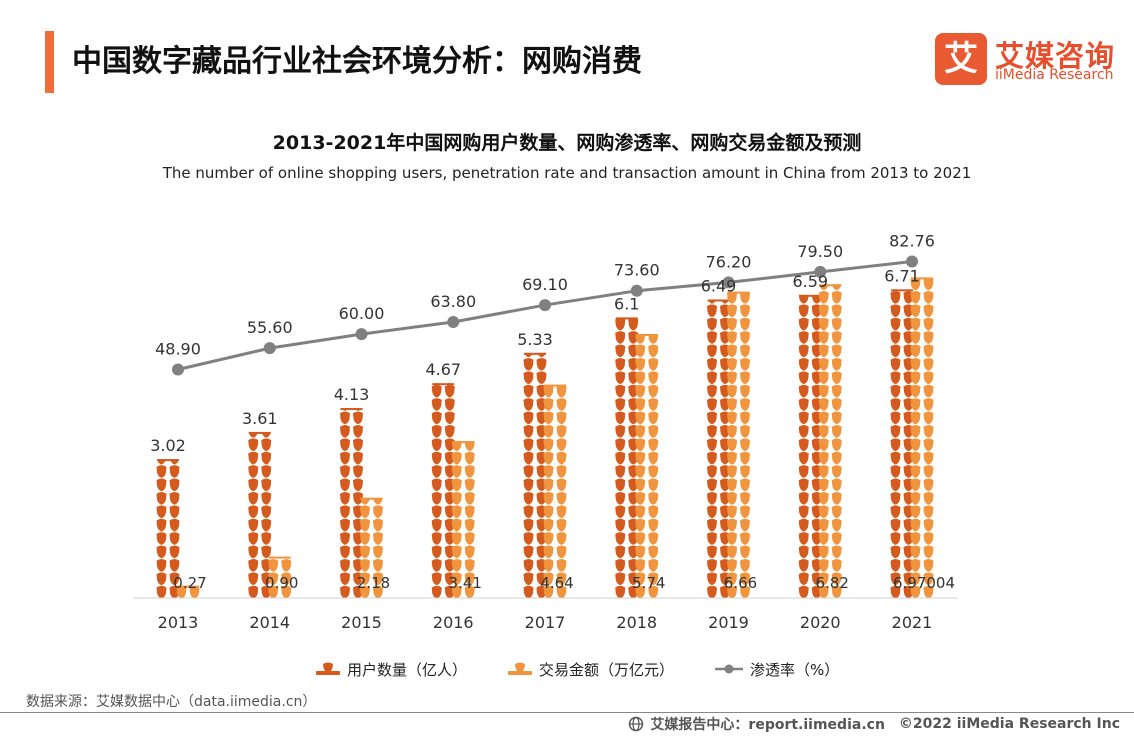 Image resolution: width=1134 pixels, height=737 pixels. I want to click on legend-item-users: 用户数量（亿人）, so click(391, 669).